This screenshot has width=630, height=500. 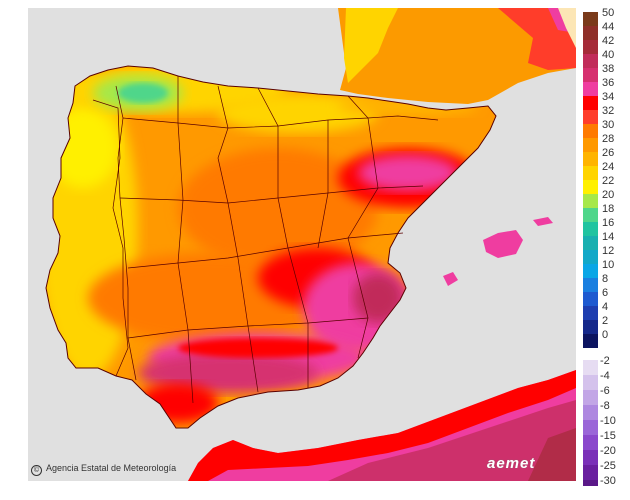 I want to click on legend-label: 14, so click(x=608, y=237).